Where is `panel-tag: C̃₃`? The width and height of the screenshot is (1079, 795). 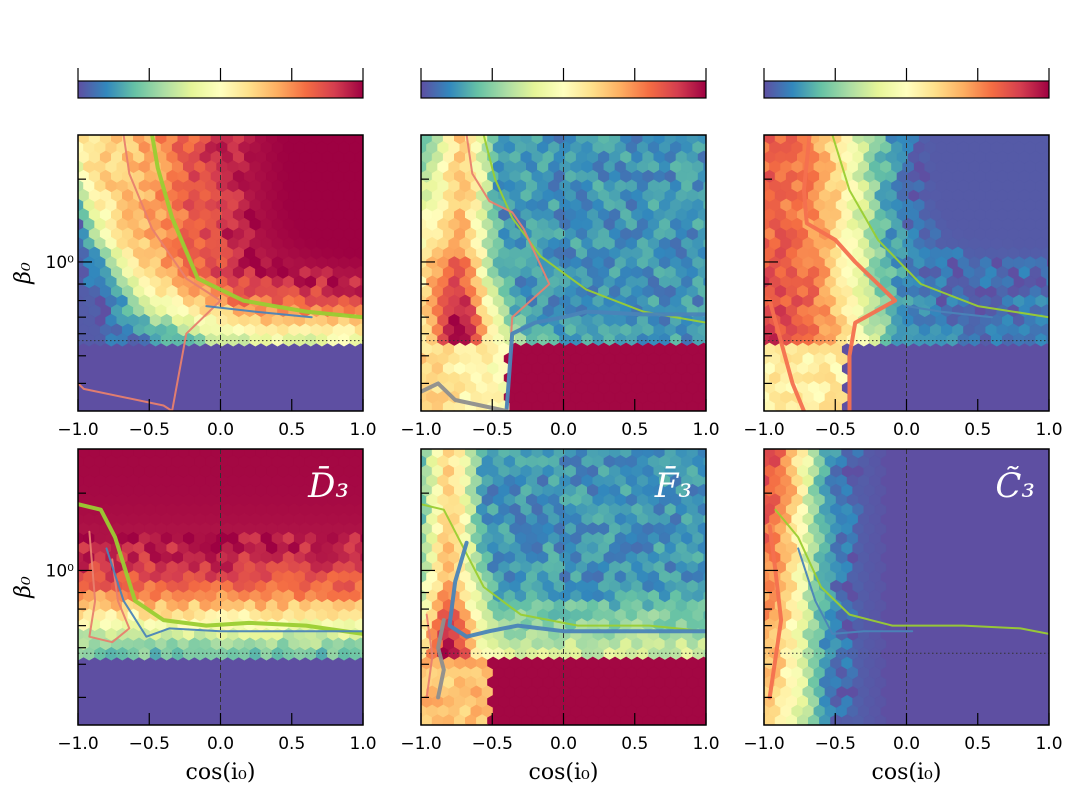
panel-tag: C̃₃ is located at coordinates (1015, 486).